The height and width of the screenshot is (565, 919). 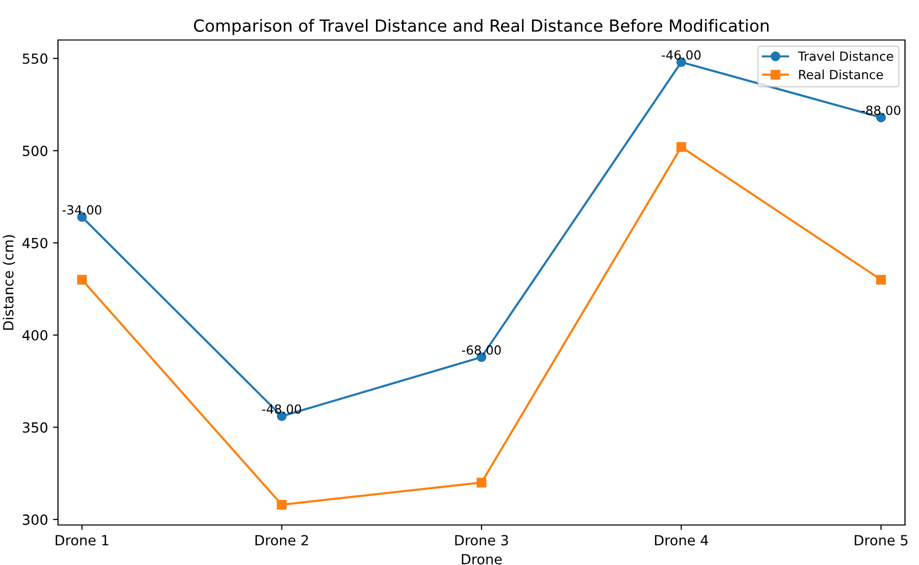 I want to click on legend-label: Real Distance, so click(x=841, y=75).